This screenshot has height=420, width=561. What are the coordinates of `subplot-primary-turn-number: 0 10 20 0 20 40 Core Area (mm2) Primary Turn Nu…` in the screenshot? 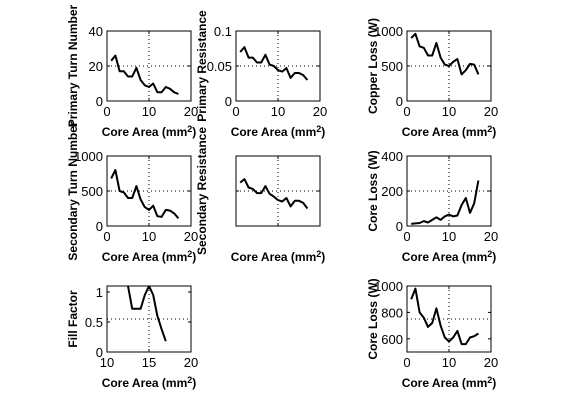 It's located at (132, 71).